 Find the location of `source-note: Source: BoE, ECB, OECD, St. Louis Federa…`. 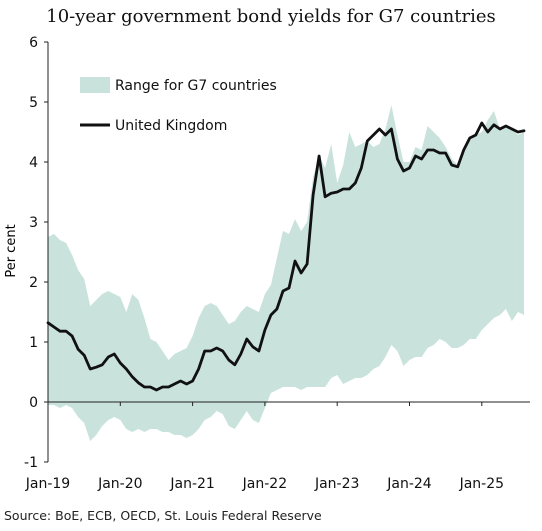

source-note: Source: BoE, ECB, OECD, St. Louis Federa… is located at coordinates (163, 515).